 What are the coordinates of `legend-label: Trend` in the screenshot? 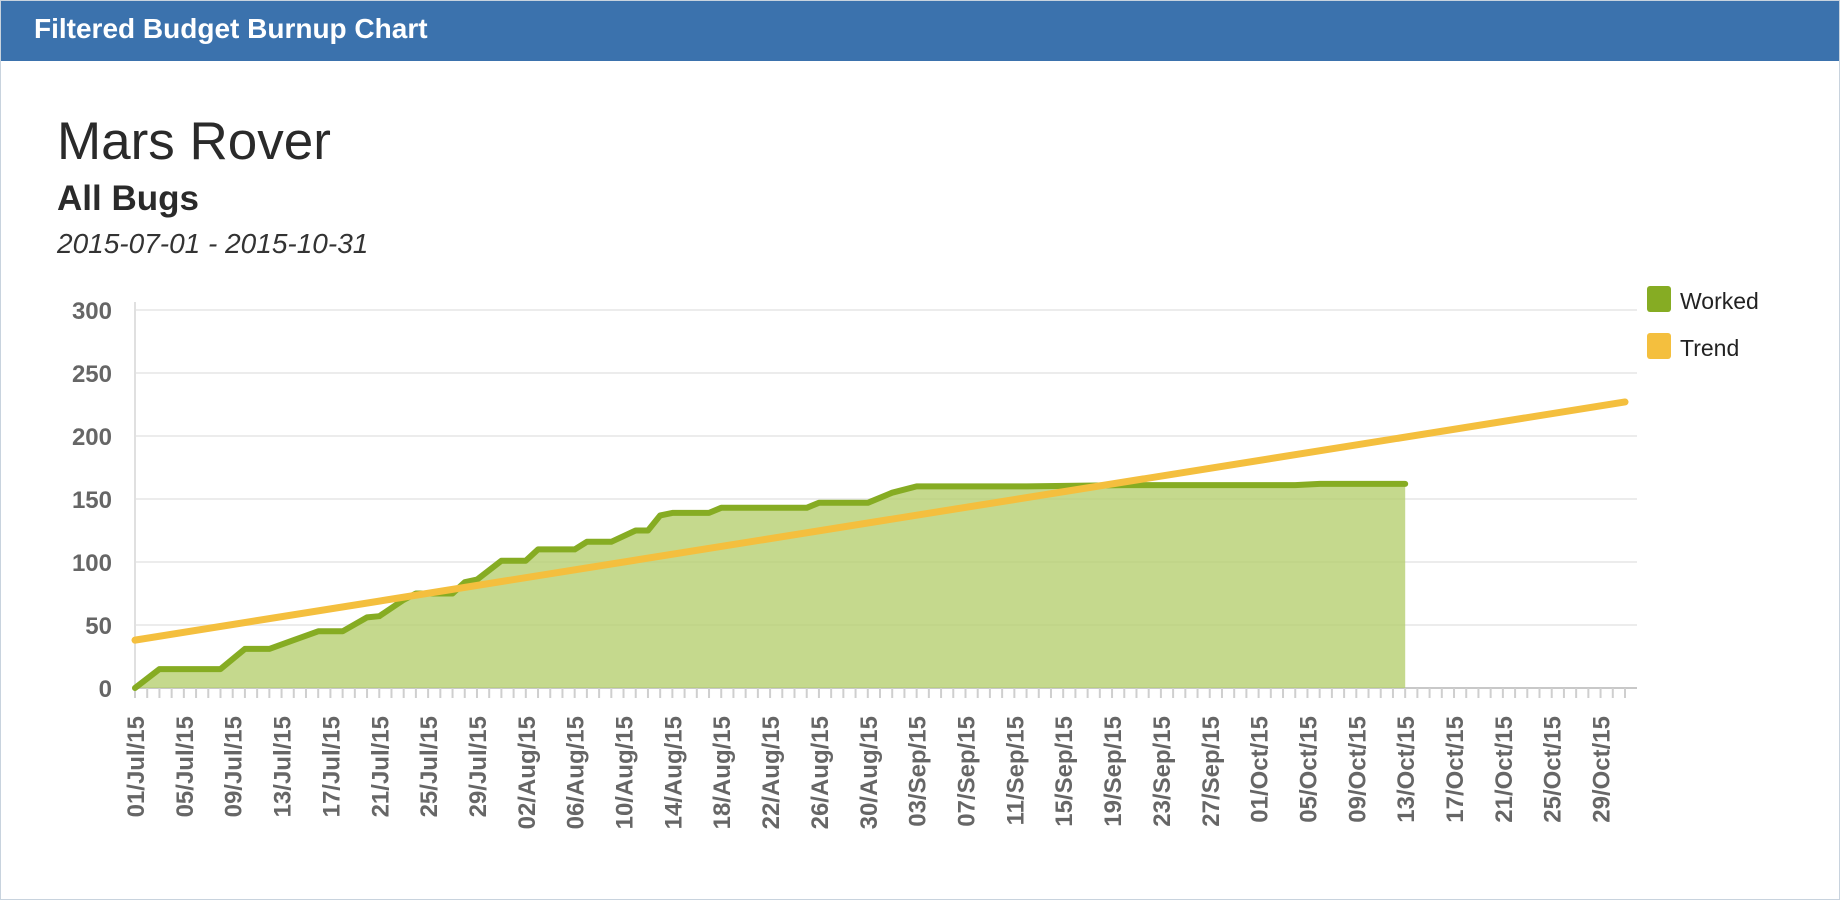 It's located at (1709, 348).